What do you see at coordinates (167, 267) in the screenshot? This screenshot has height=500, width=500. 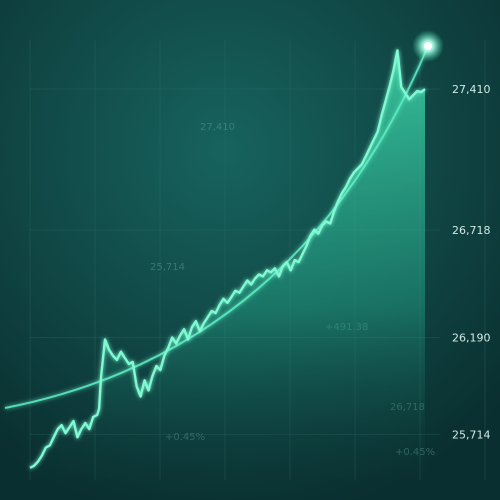 I see `ghost-annotation-label: 25,714` at bounding box center [167, 267].